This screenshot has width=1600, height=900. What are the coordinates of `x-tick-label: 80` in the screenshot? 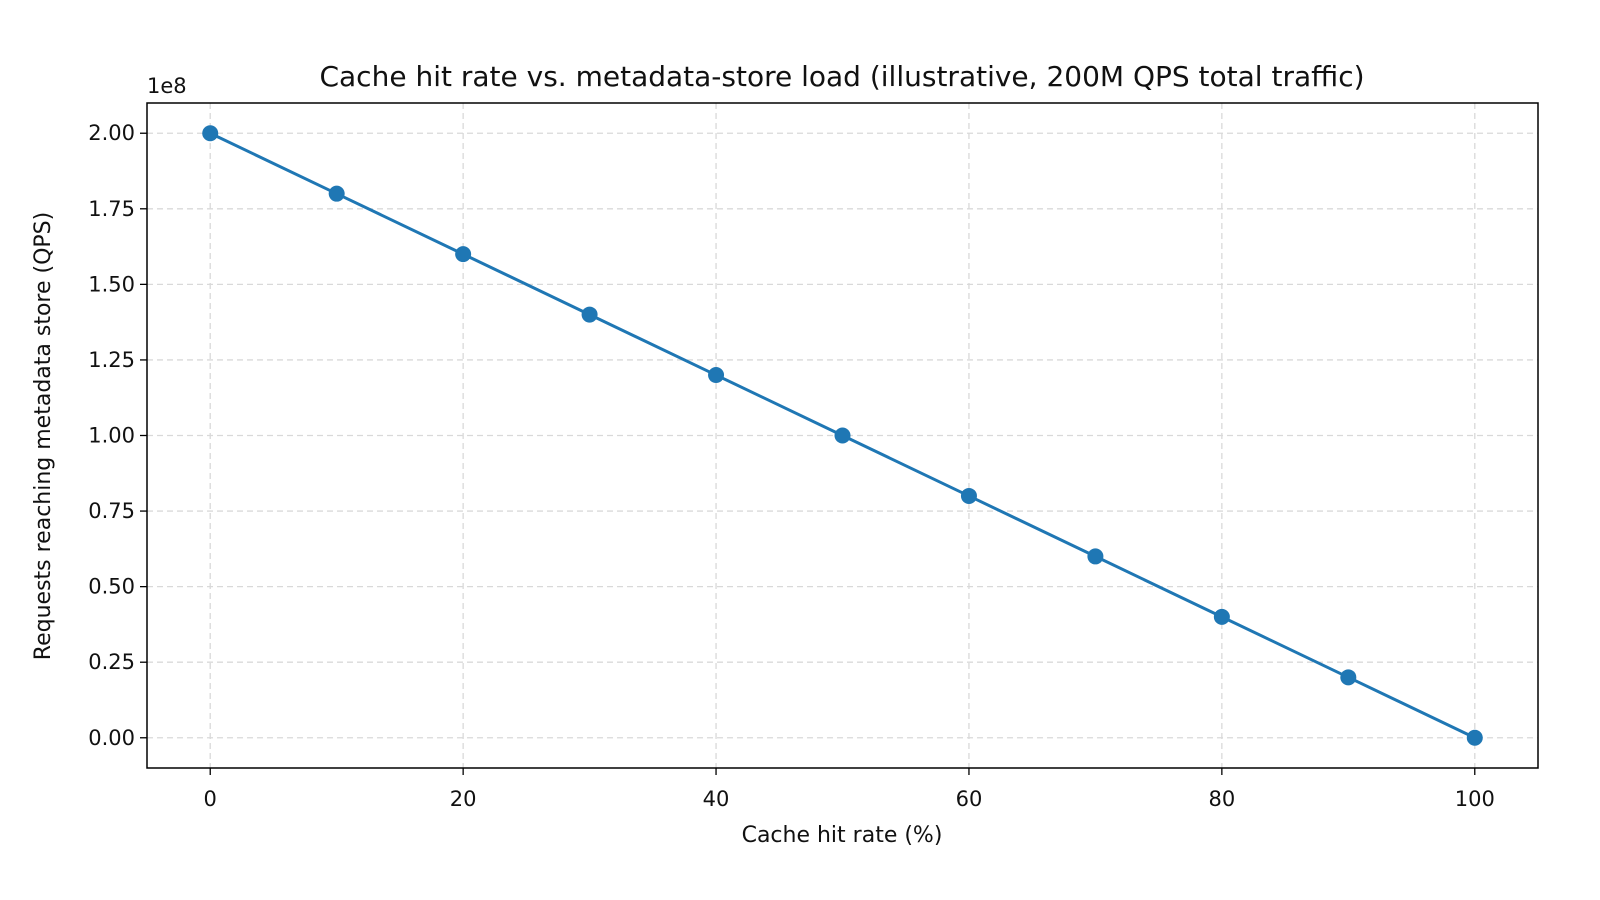 It's located at (1221, 799).